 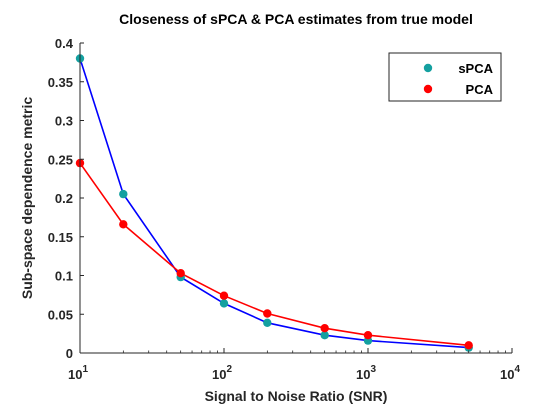 What do you see at coordinates (78, 373) in the screenshot?
I see `x-tick-label: 10¹` at bounding box center [78, 373].